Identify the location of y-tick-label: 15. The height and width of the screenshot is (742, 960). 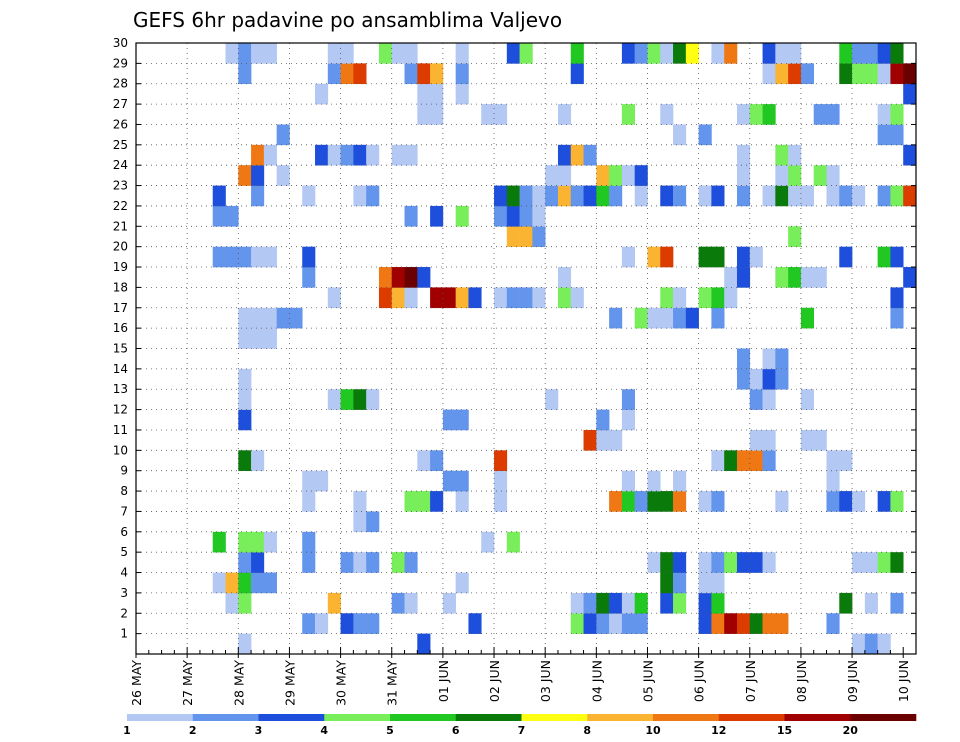
(120, 349).